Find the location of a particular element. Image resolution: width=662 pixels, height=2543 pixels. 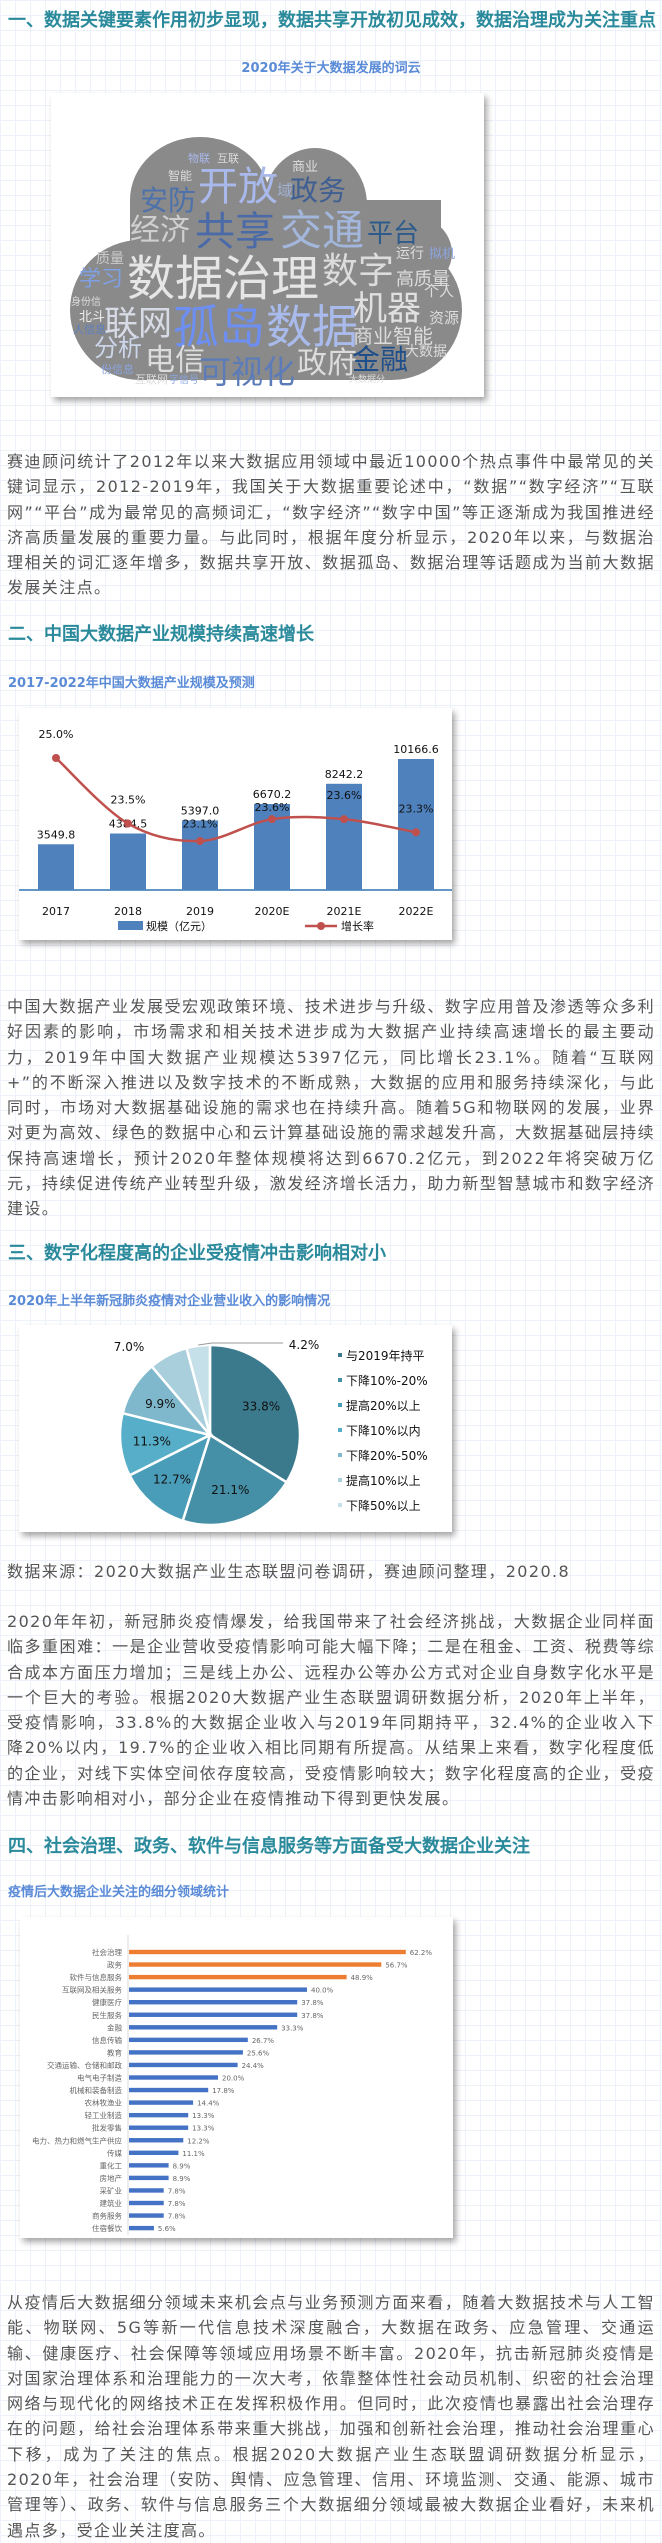

x-tick-label: 2021E is located at coordinates (344, 911).